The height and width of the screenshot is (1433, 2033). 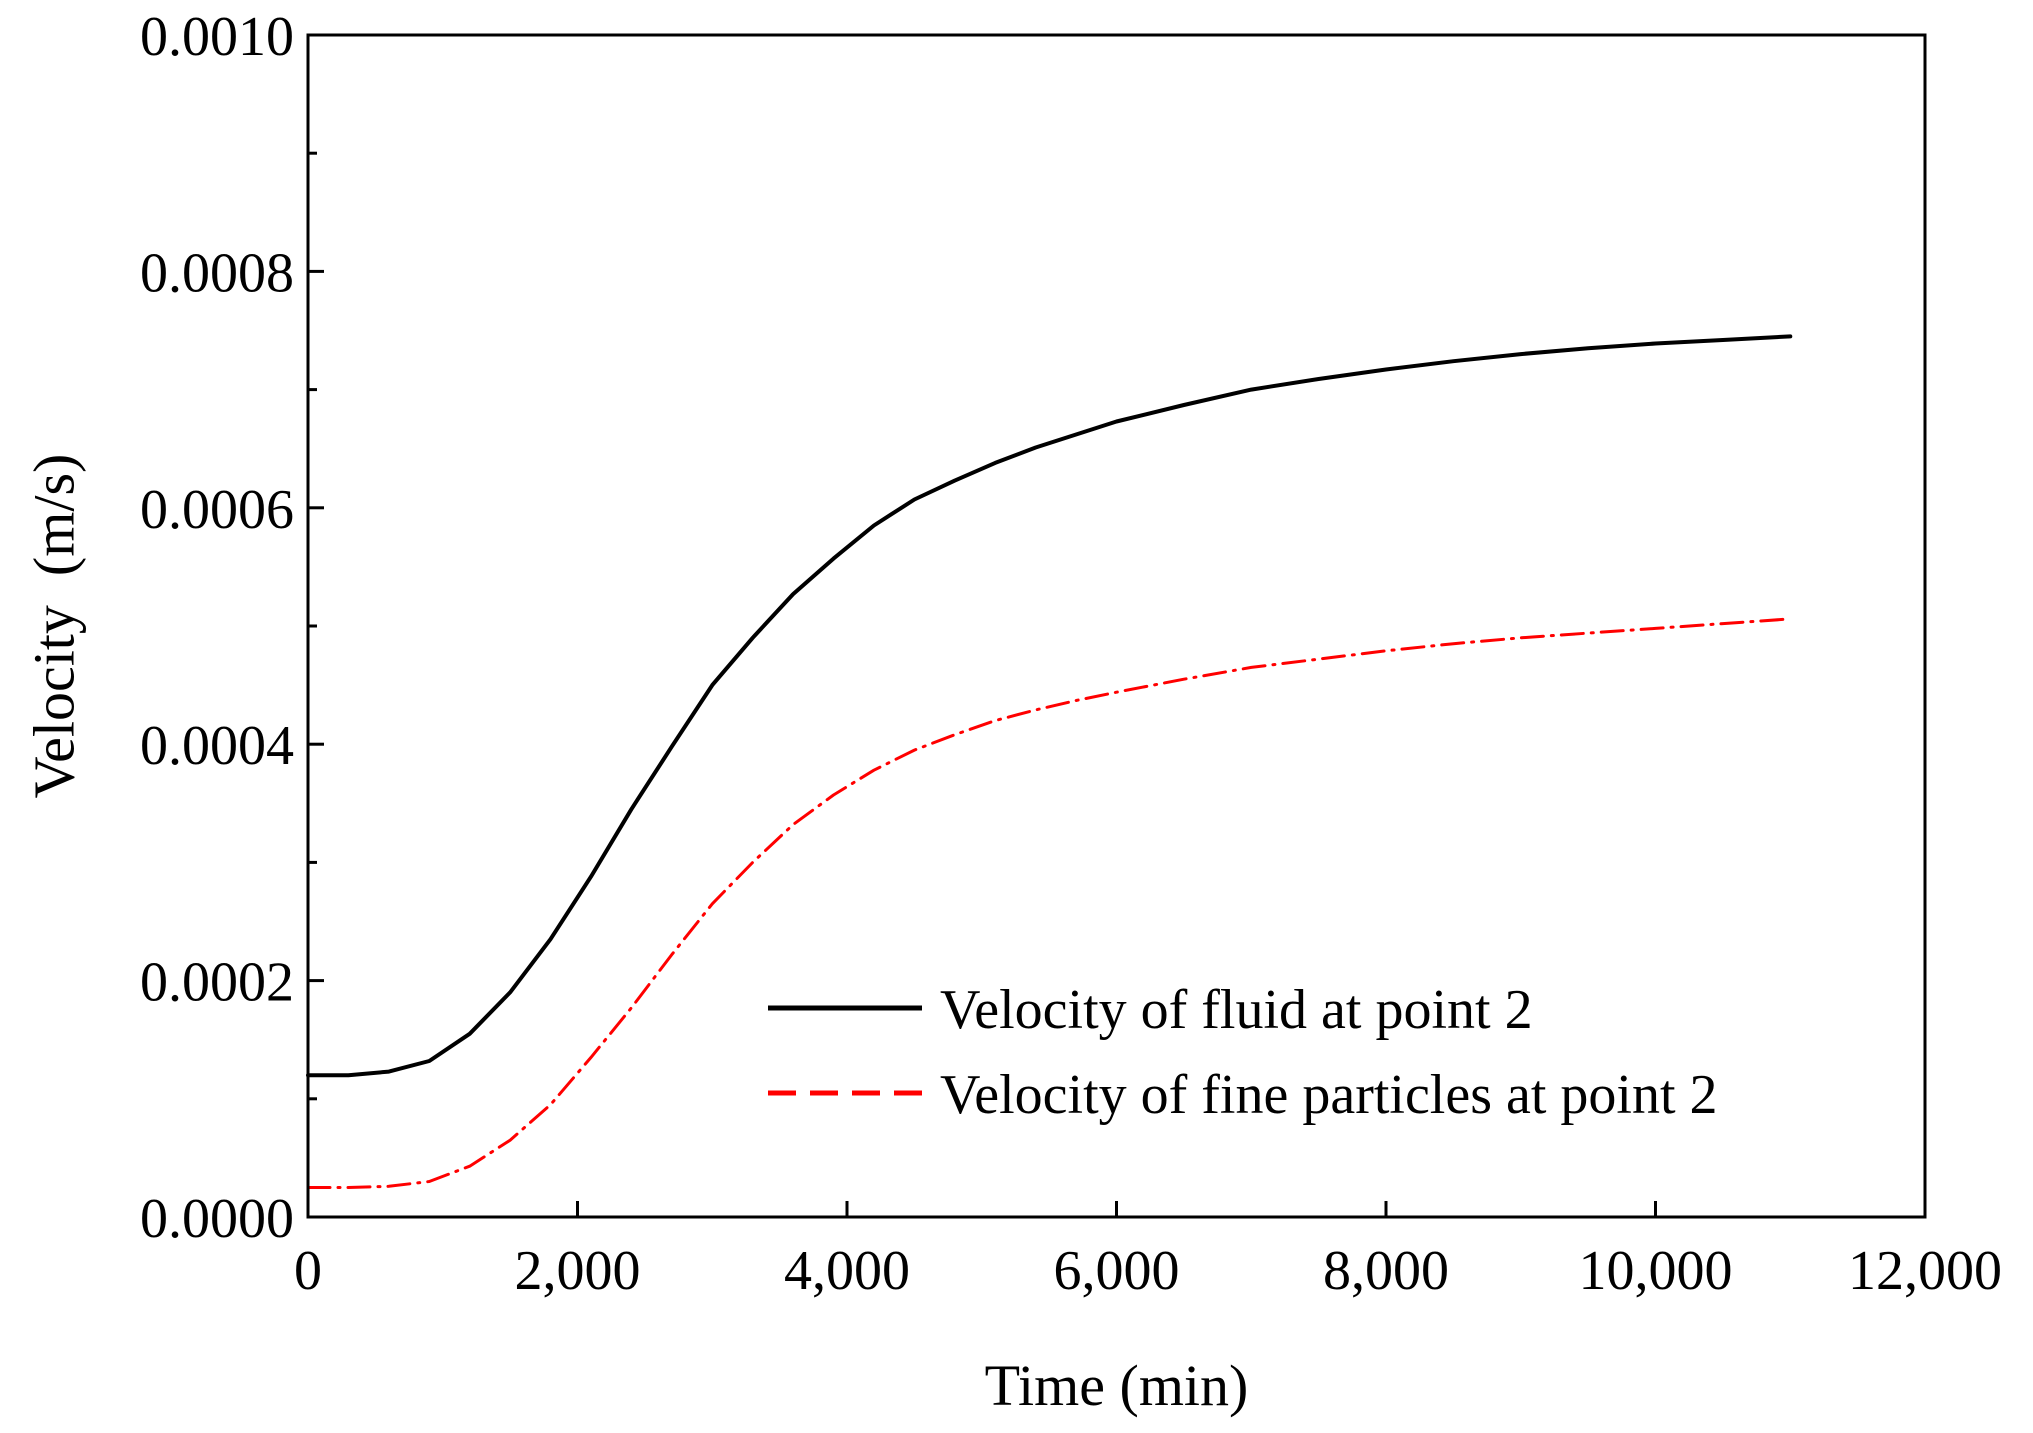 I want to click on x-tick-label: 6,000, so click(x=1117, y=1271).